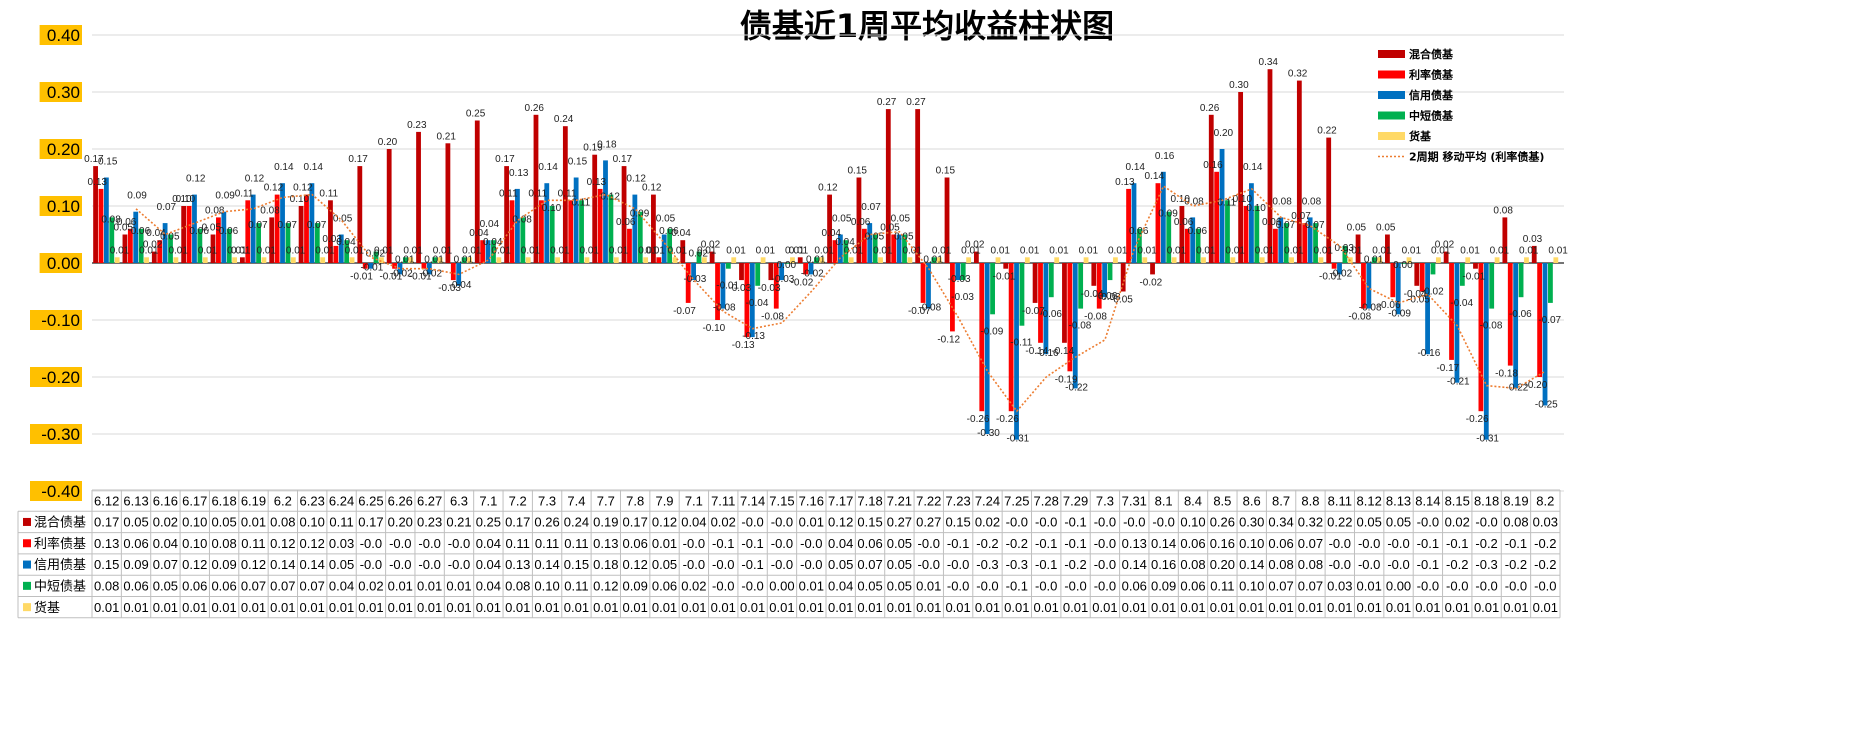 Image resolution: width=1854 pixels, height=740 pixels. What do you see at coordinates (1194, 201) in the screenshot?
I see `data-label: 0.08` at bounding box center [1194, 201].